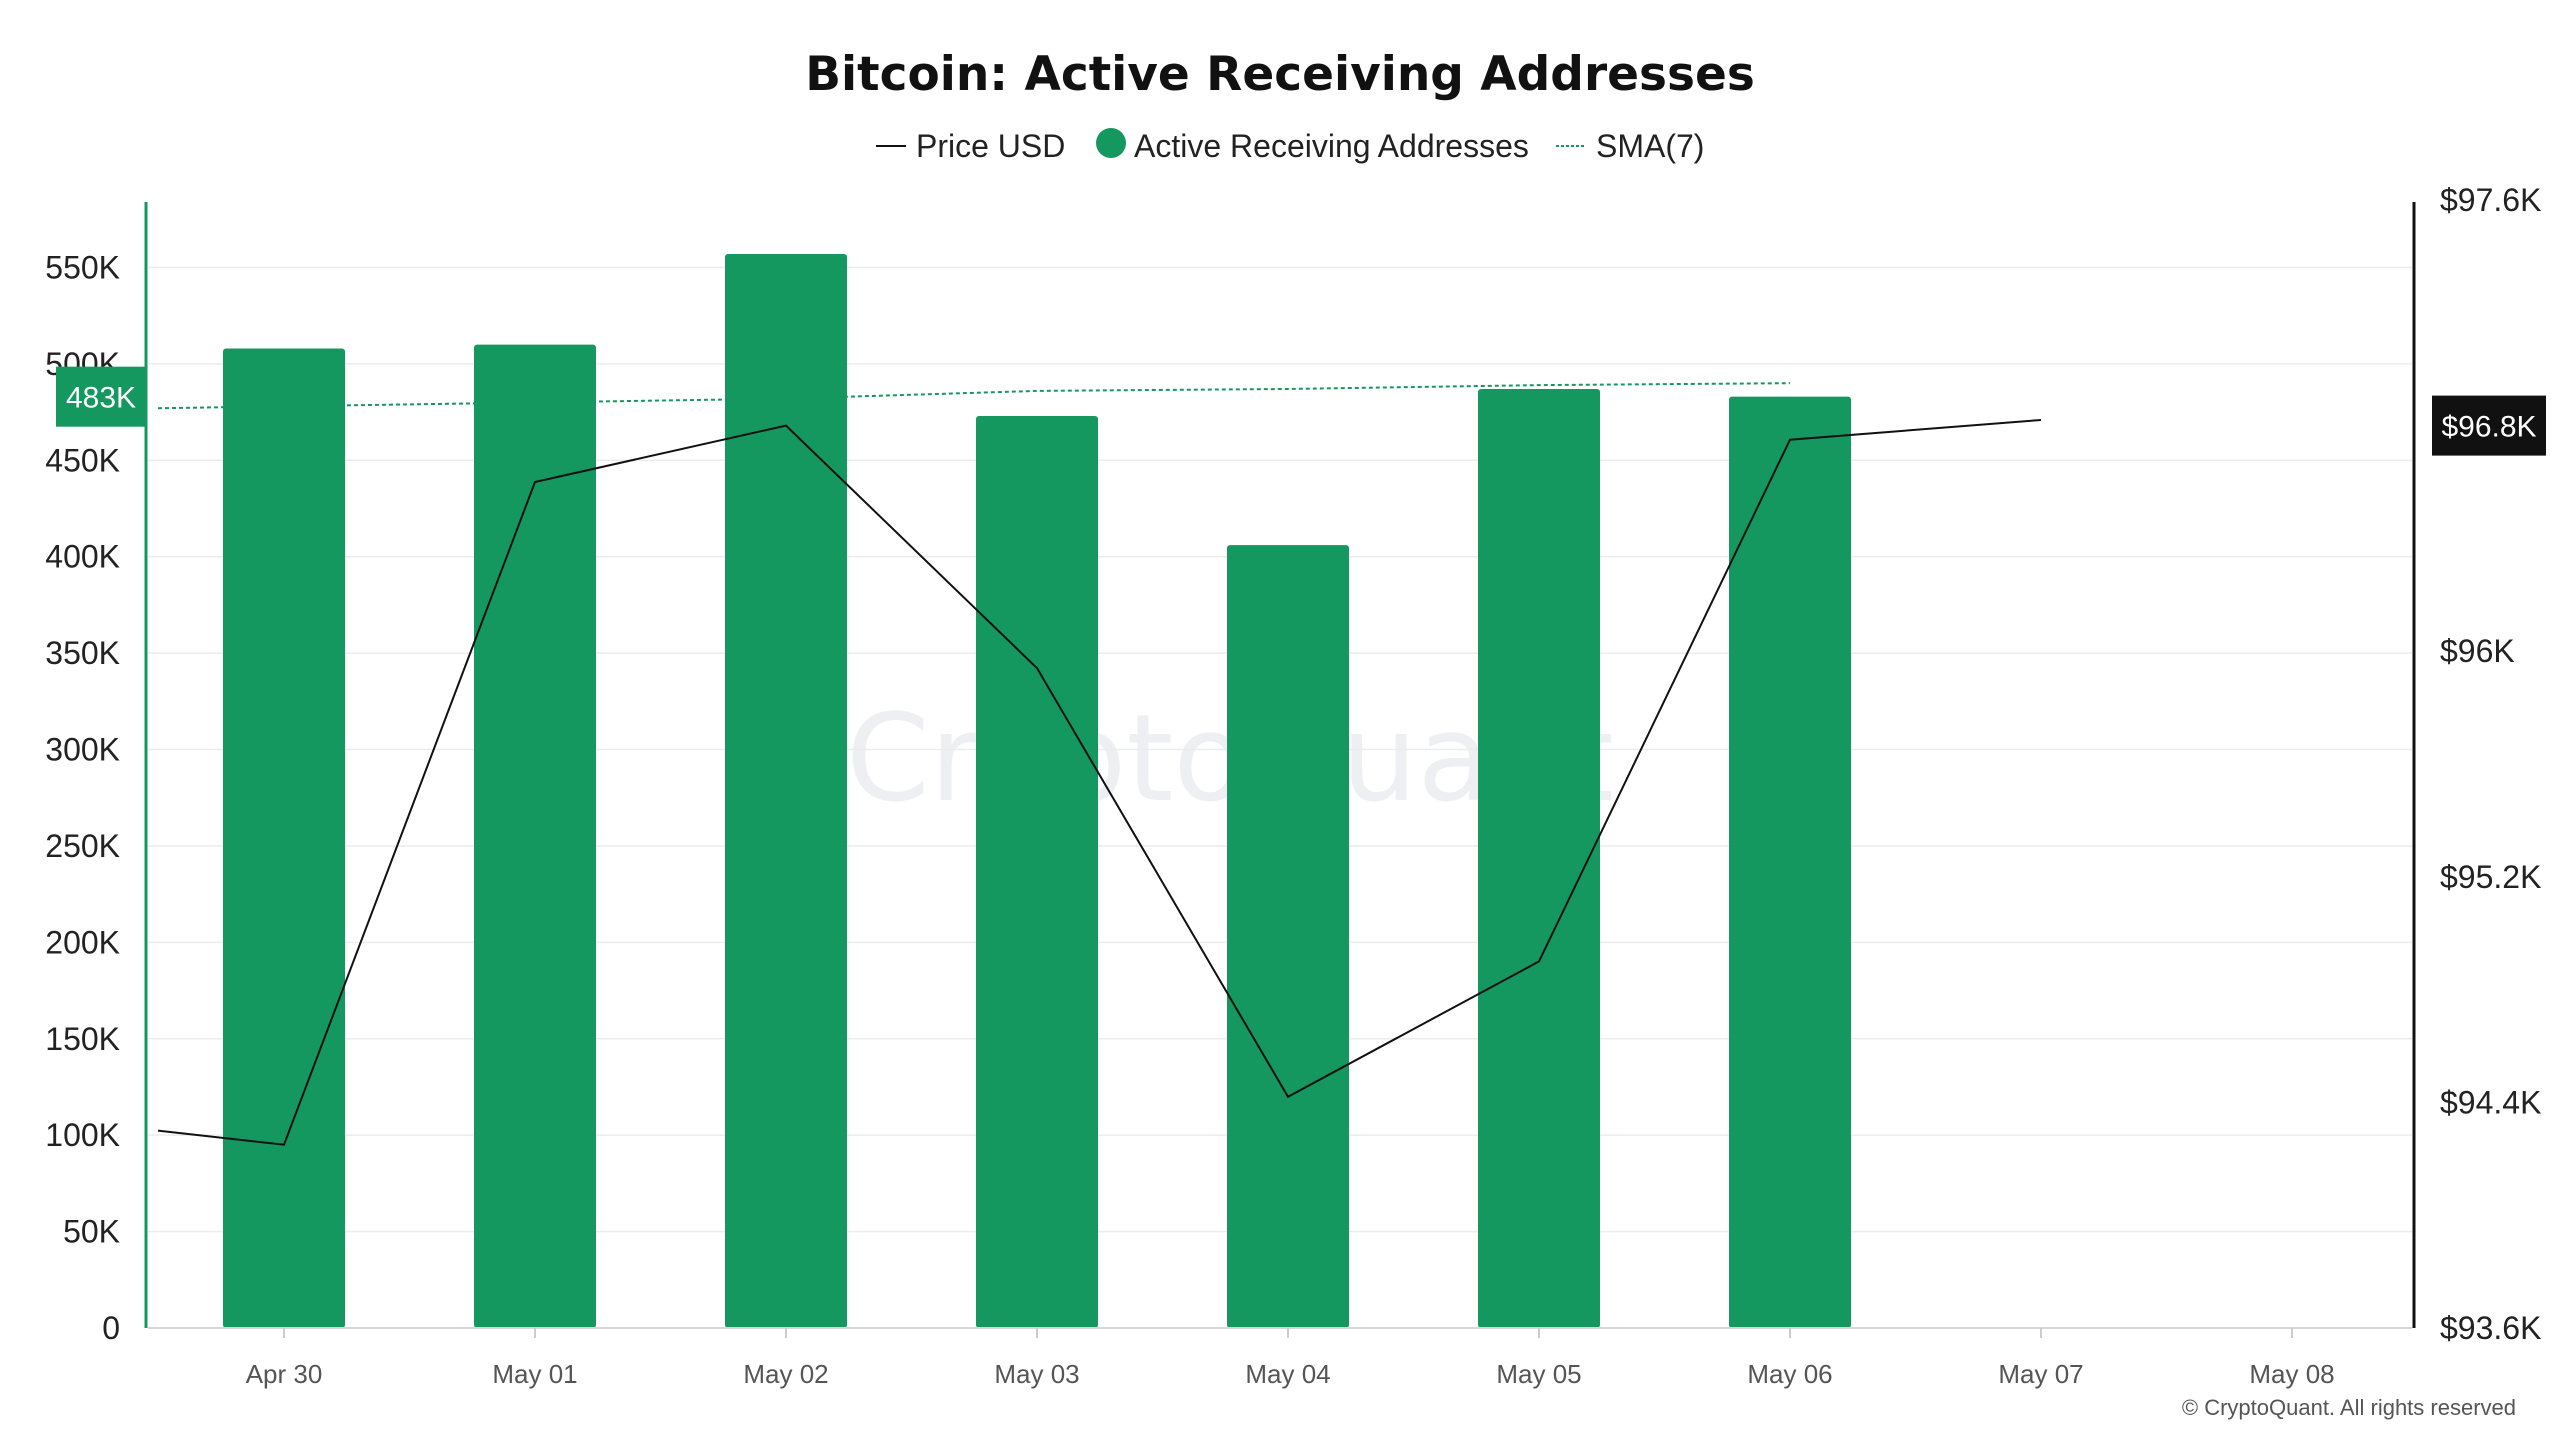  I want to click on copyright: © CryptoQuant. All rights reserved, so click(2349, 1407).